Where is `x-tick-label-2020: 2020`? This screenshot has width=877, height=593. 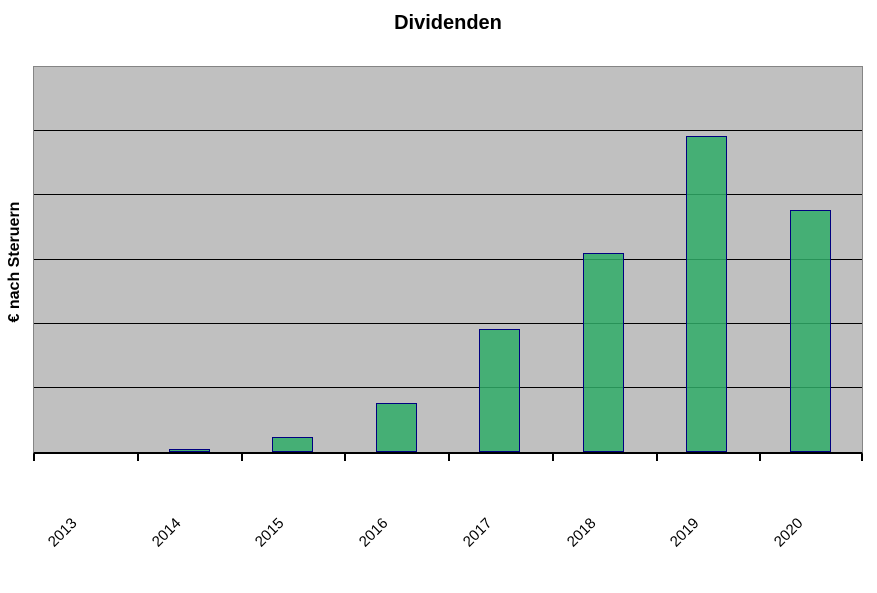
x-tick-label-2020: 2020 is located at coordinates (788, 532).